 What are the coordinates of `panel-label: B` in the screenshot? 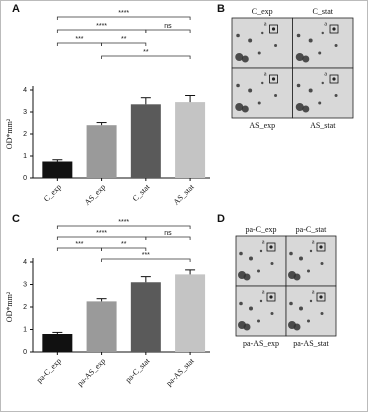 It's located at (221, 9).